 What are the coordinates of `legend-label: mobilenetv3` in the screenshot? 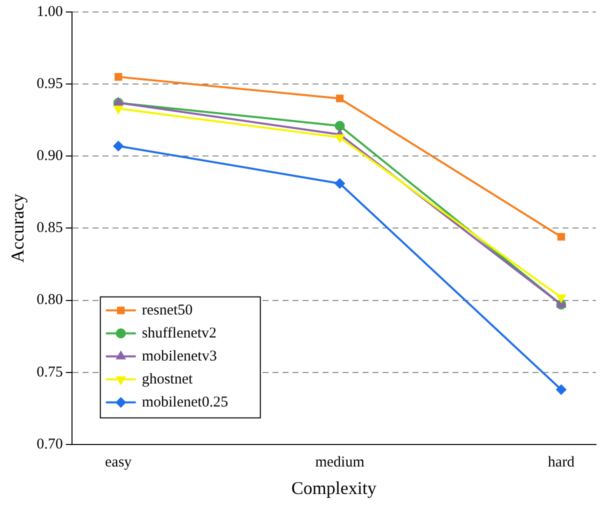 It's located at (179, 356).